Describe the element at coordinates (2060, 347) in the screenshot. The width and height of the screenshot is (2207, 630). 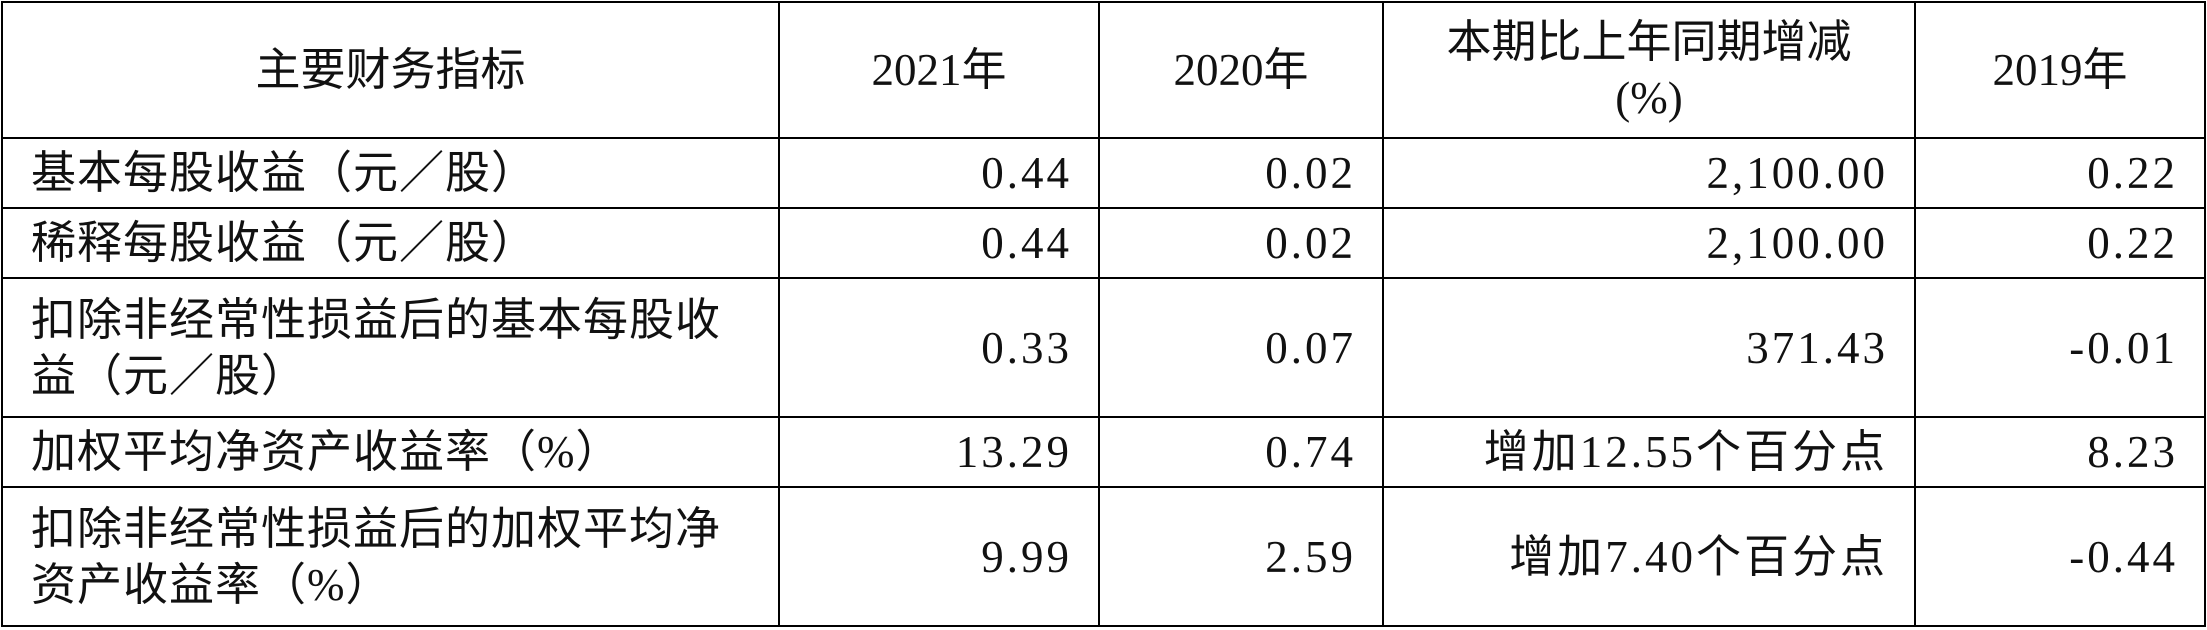
I see `value-cell: -0.01` at that location.